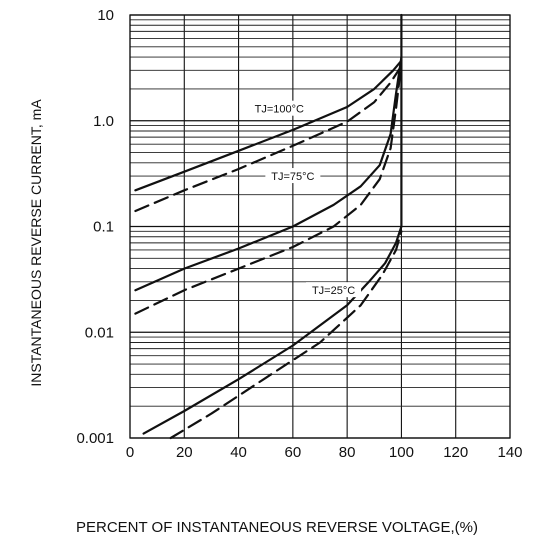 The image size is (555, 545). Describe the element at coordinates (401, 452) in the screenshot. I see `x-tick-label: 100` at that location.